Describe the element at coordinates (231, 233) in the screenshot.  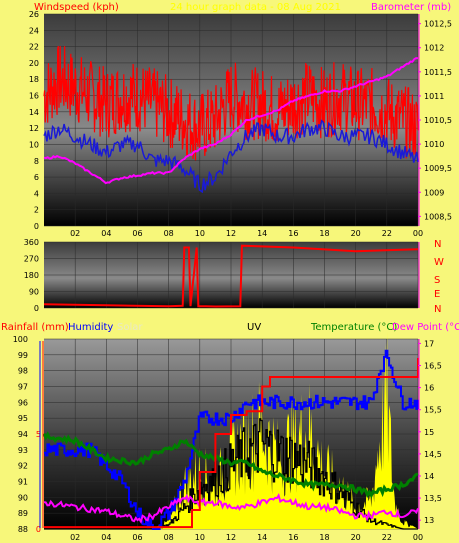
I see `wind-xtick-12: 12` at that location.